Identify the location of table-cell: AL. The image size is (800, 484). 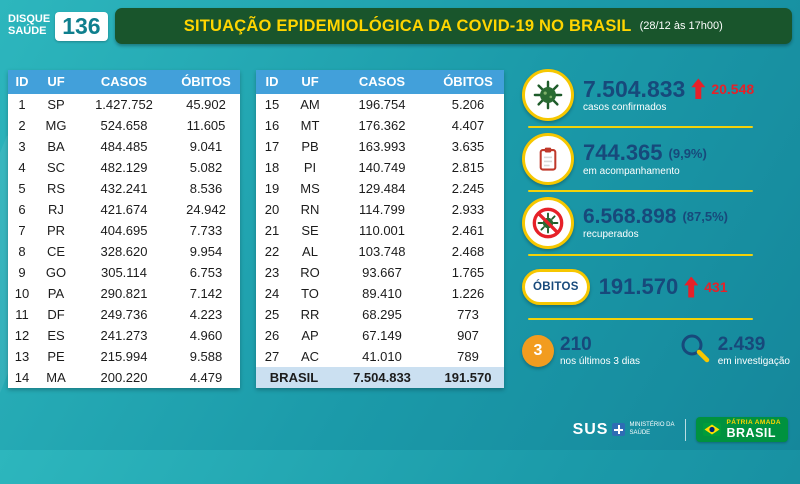
(310, 251).